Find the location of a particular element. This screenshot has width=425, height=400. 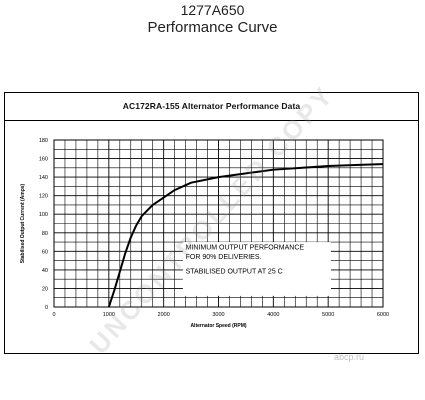

y-tick-label: 180 is located at coordinates (43, 141).